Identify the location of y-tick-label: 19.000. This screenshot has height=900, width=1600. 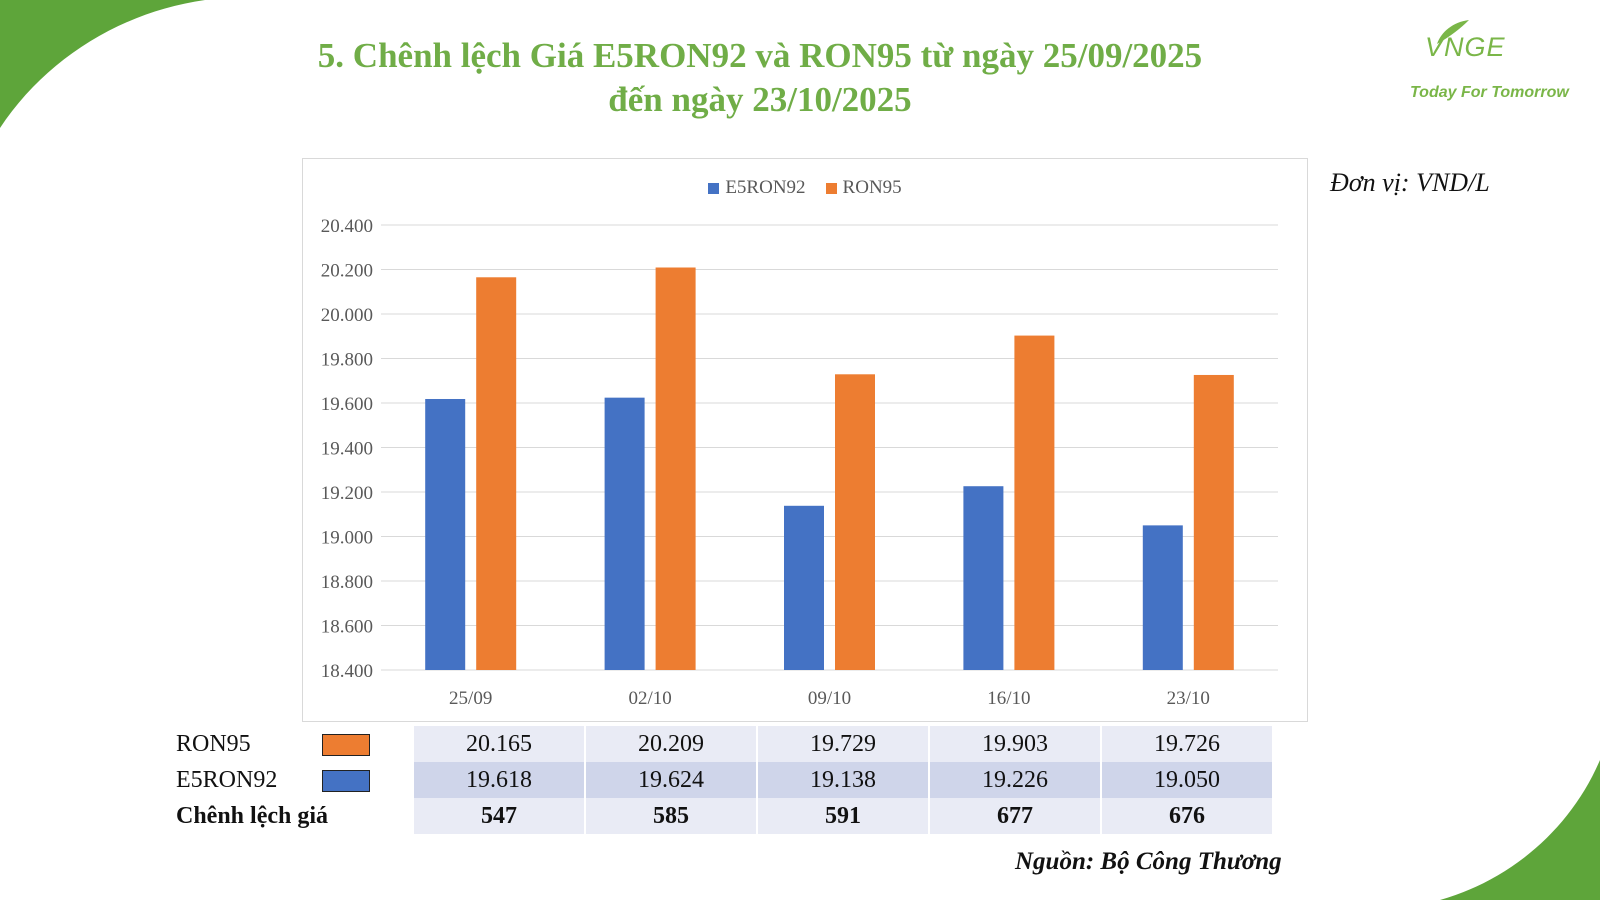
(347, 538).